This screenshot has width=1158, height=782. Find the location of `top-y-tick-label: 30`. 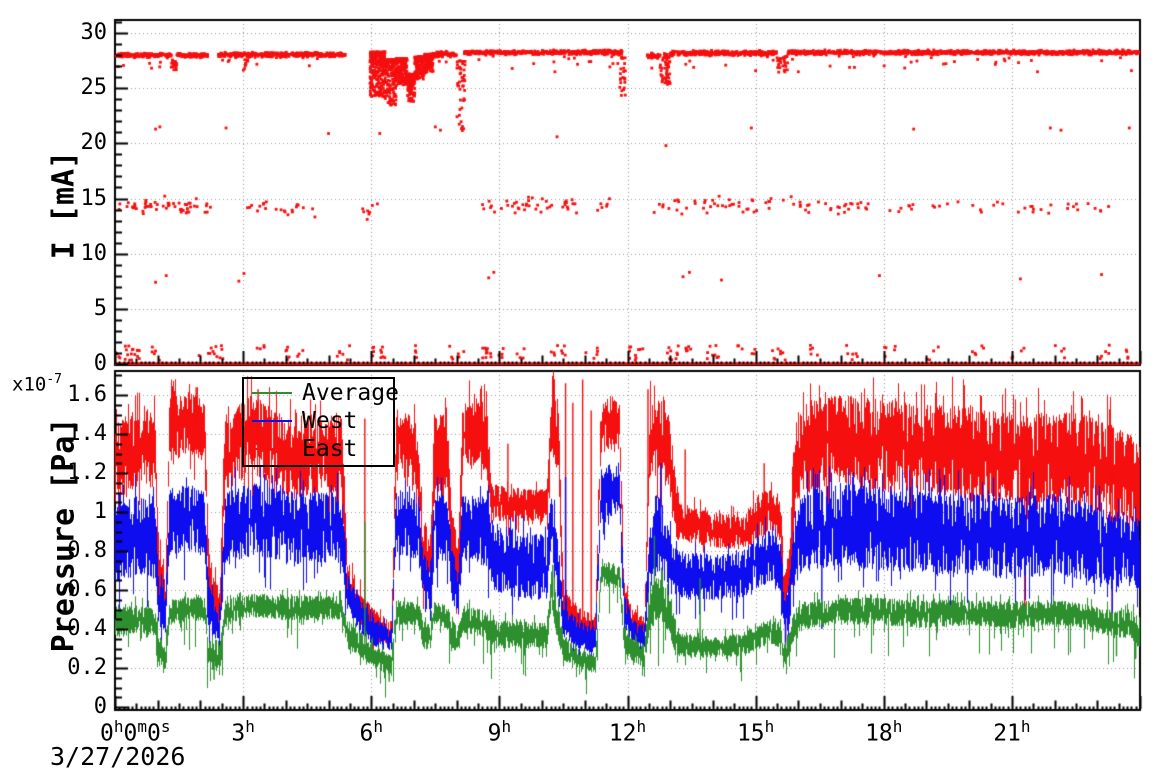

top-y-tick-label: 30 is located at coordinates (94, 33).